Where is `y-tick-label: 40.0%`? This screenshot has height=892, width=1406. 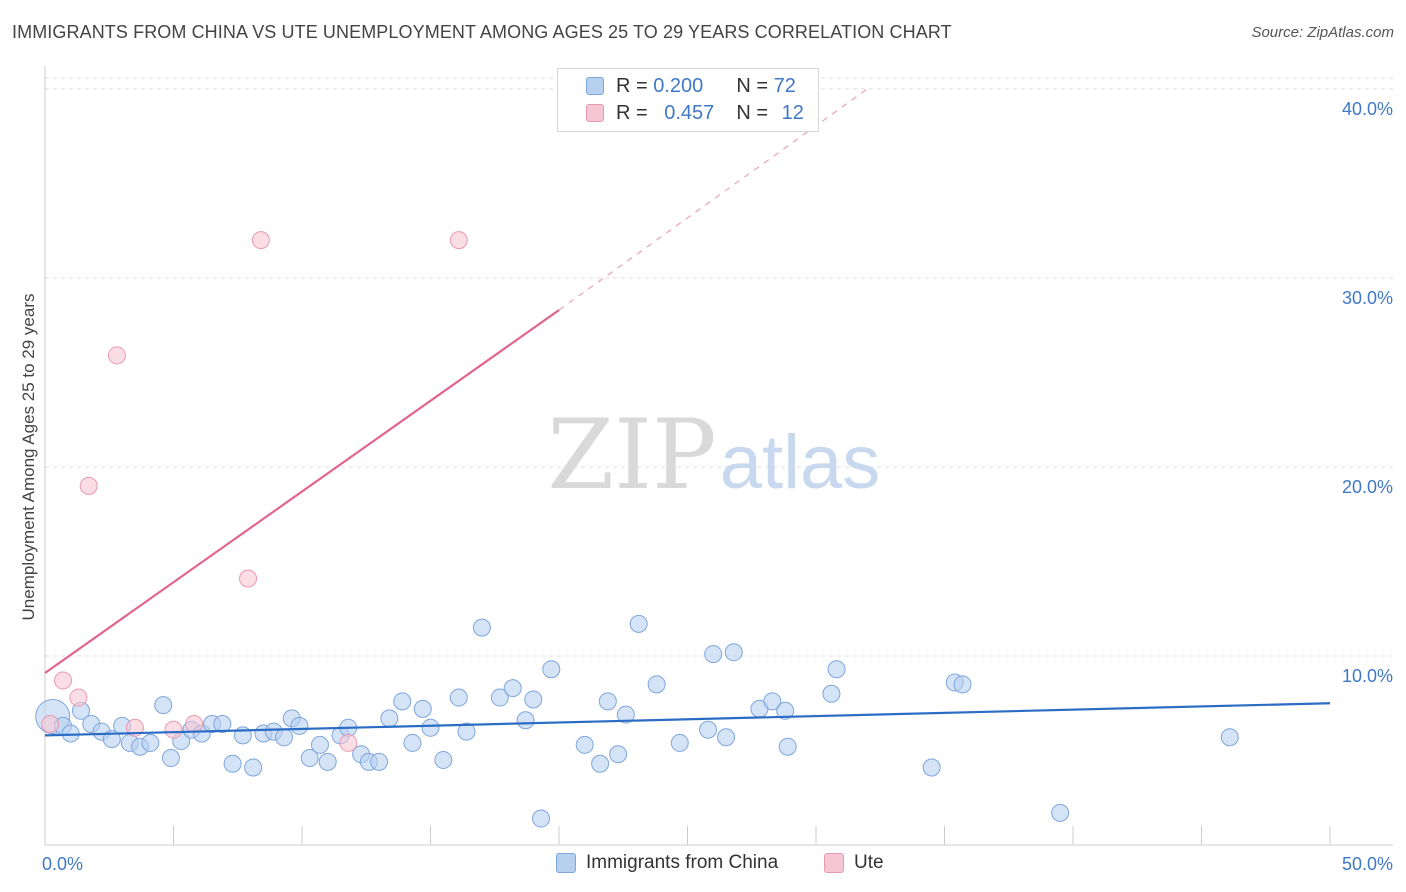 y-tick-label: 40.0% is located at coordinates (1367, 109).